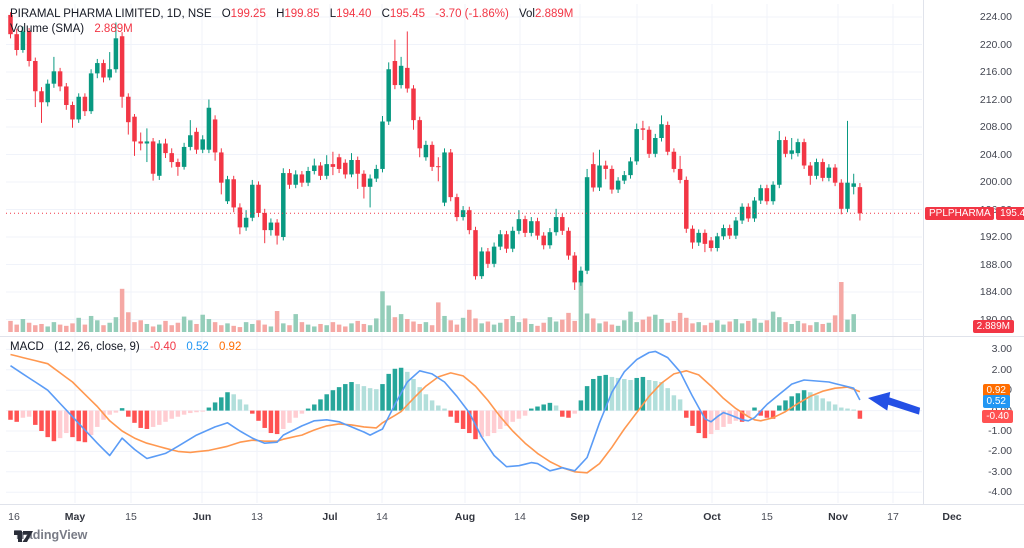 The image size is (1024, 548). Describe the element at coordinates (435, 405) in the screenshot. I see `macd-histogram` at that location.